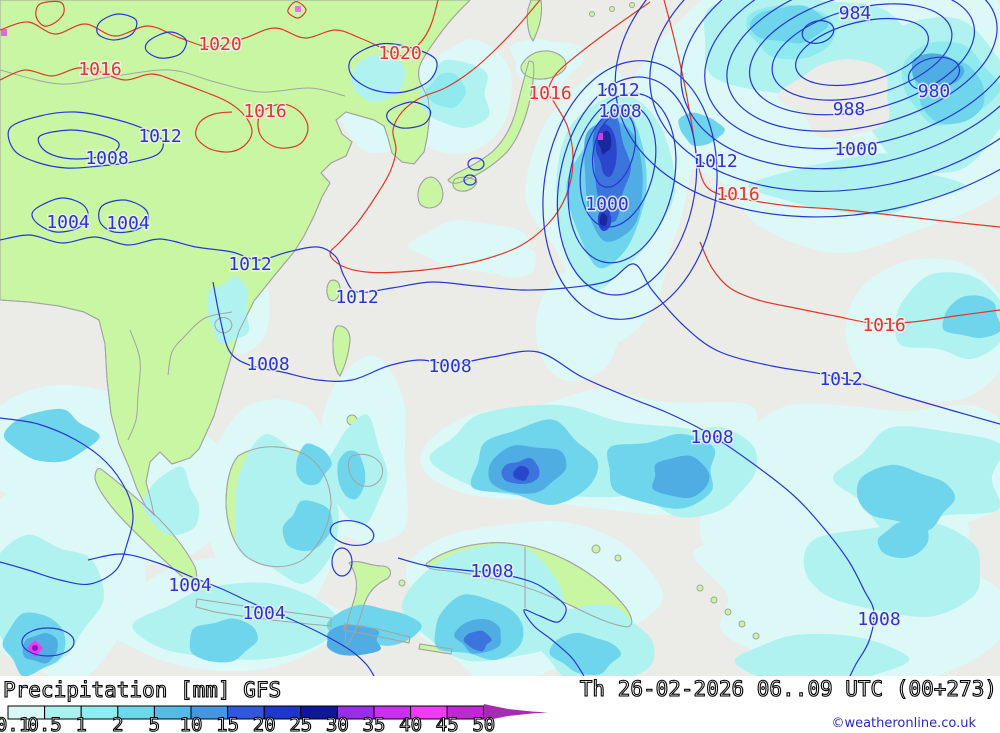  What do you see at coordinates (154, 723) in the screenshot?
I see `colorbar-tick-label: 5` at bounding box center [154, 723].